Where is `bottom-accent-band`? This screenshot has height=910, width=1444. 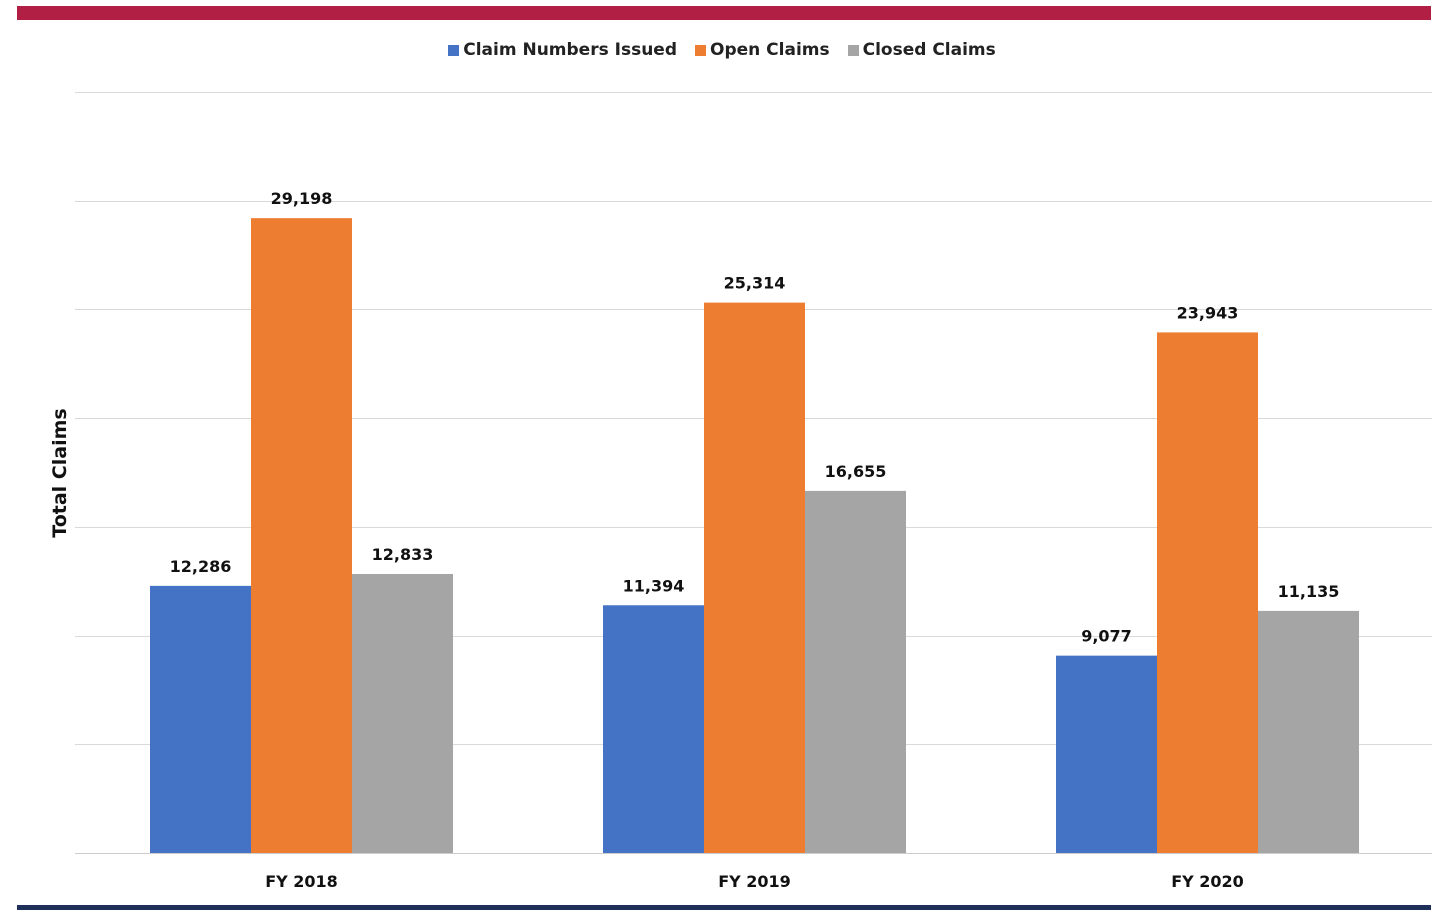
bottom-accent-band is located at coordinates (724, 907).